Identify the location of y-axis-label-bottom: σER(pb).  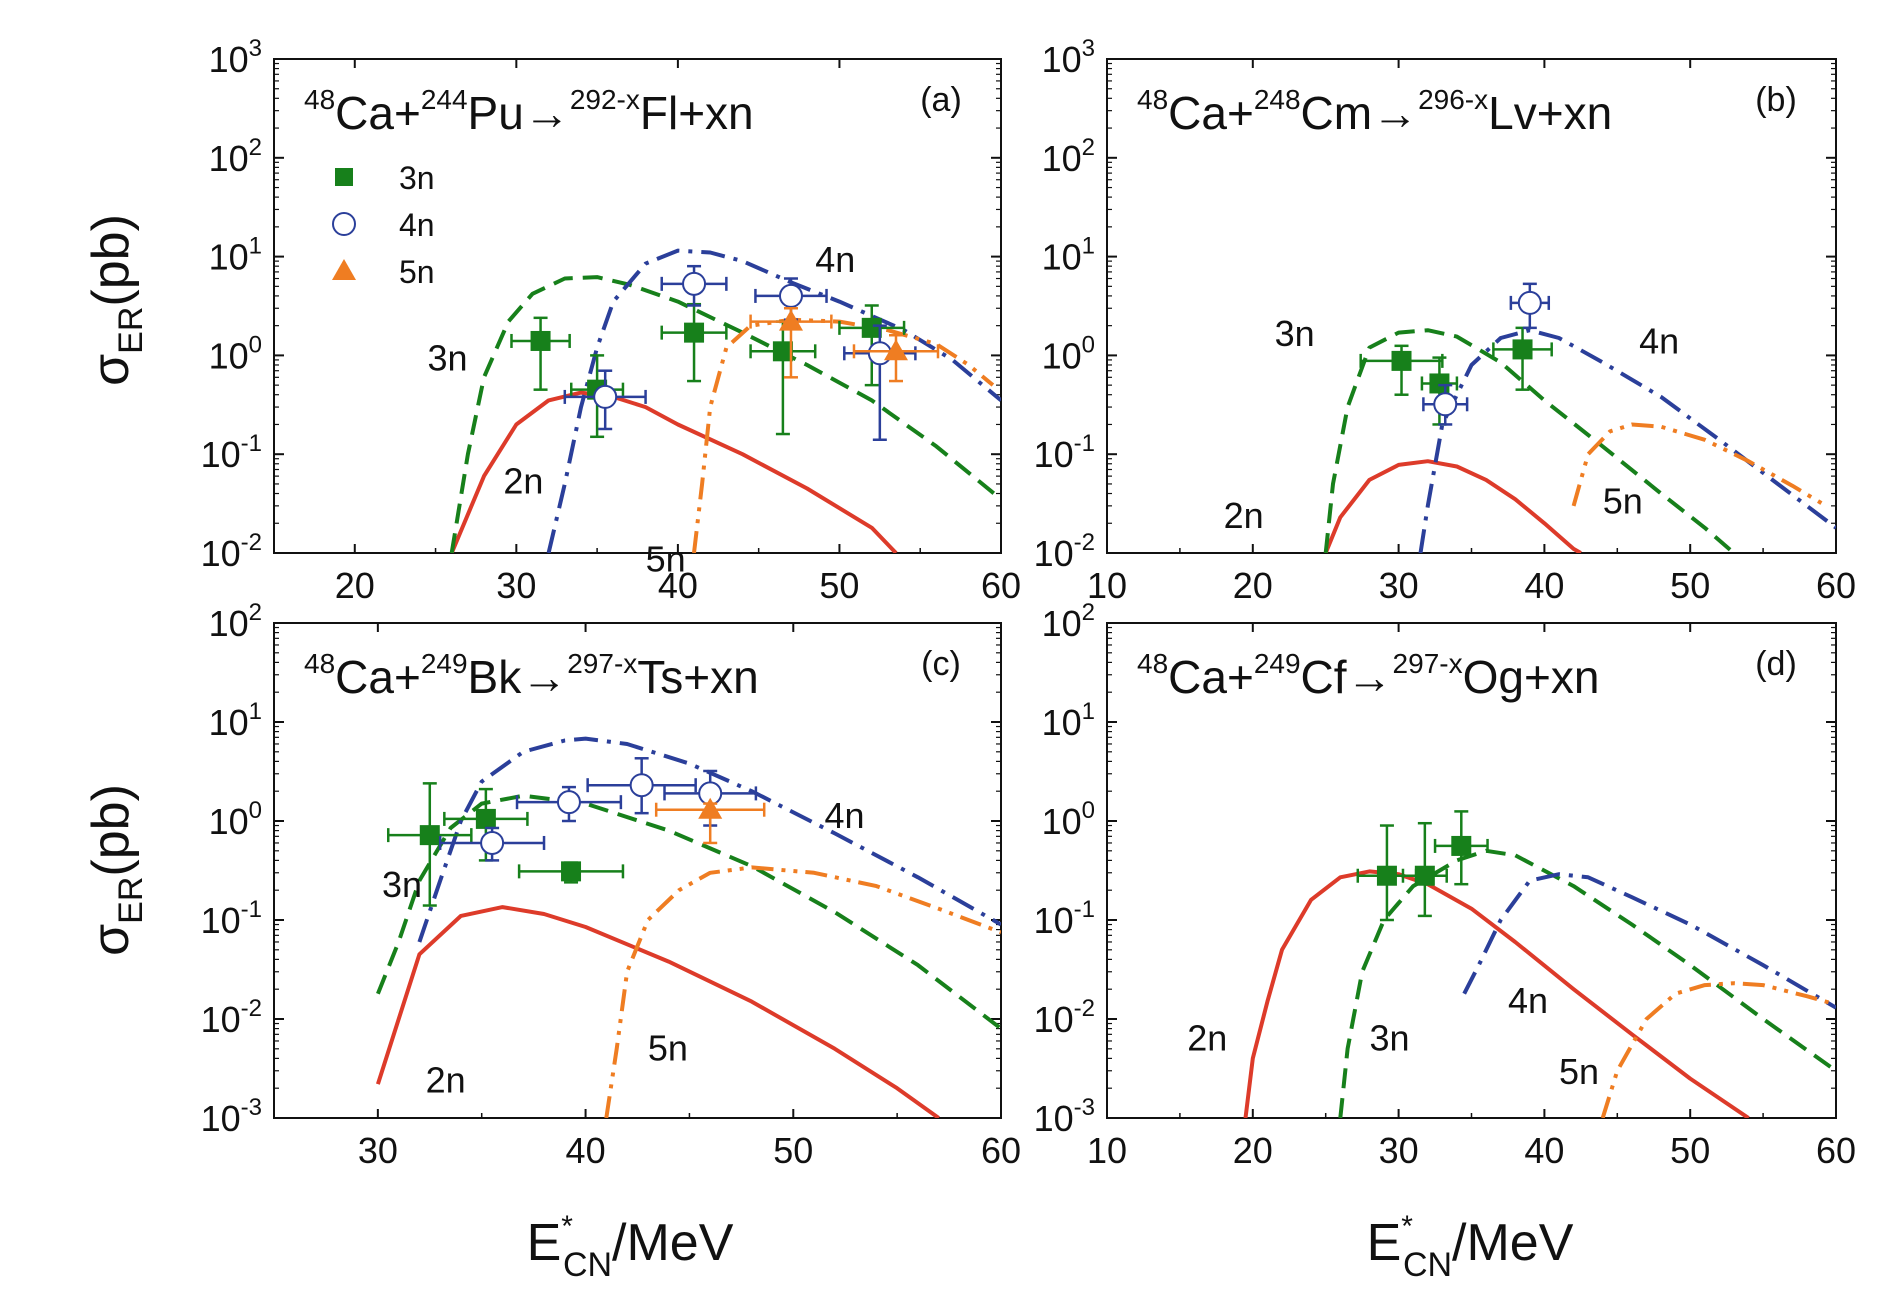
(116, 870).